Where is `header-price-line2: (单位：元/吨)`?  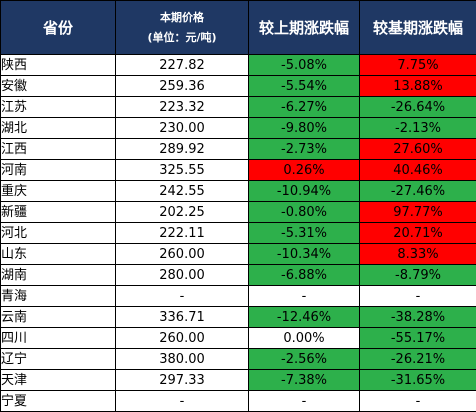
header-price-line2: (单位：元/吨) is located at coordinates (182, 38).